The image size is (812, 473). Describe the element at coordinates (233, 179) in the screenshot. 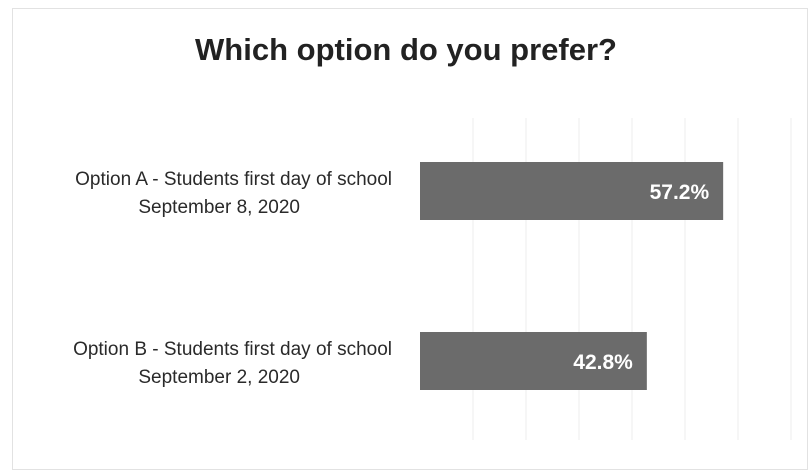

I see `category-label: Option A - Students first day of school` at that location.